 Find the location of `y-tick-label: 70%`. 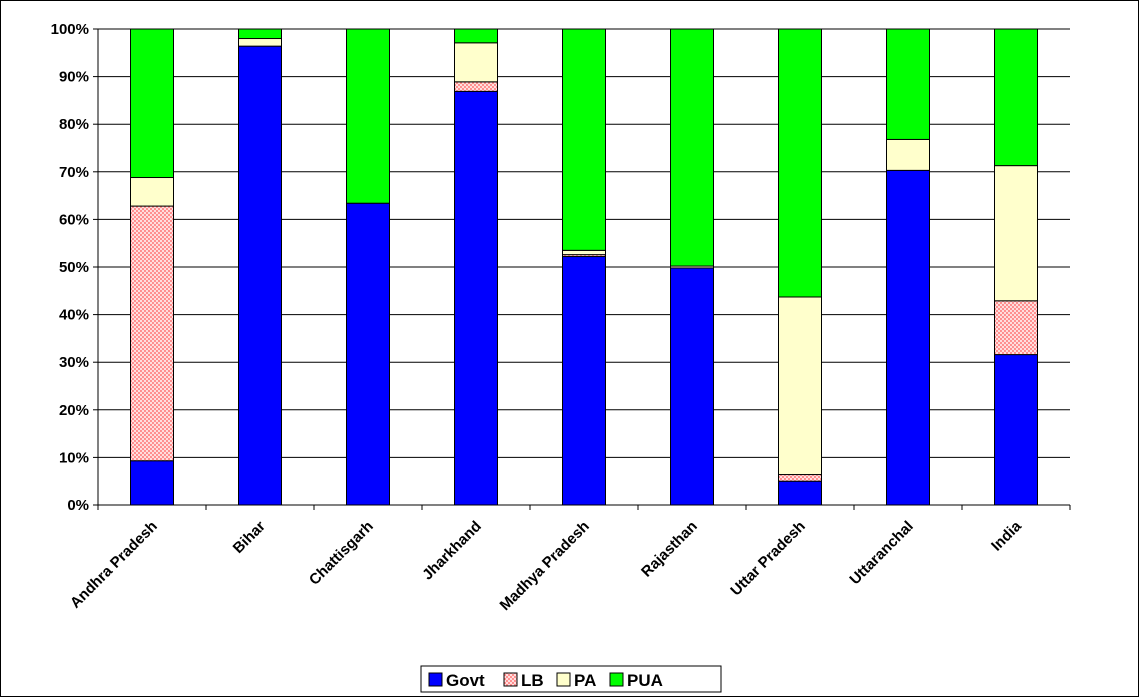

y-tick-label: 70% is located at coordinates (74, 172).